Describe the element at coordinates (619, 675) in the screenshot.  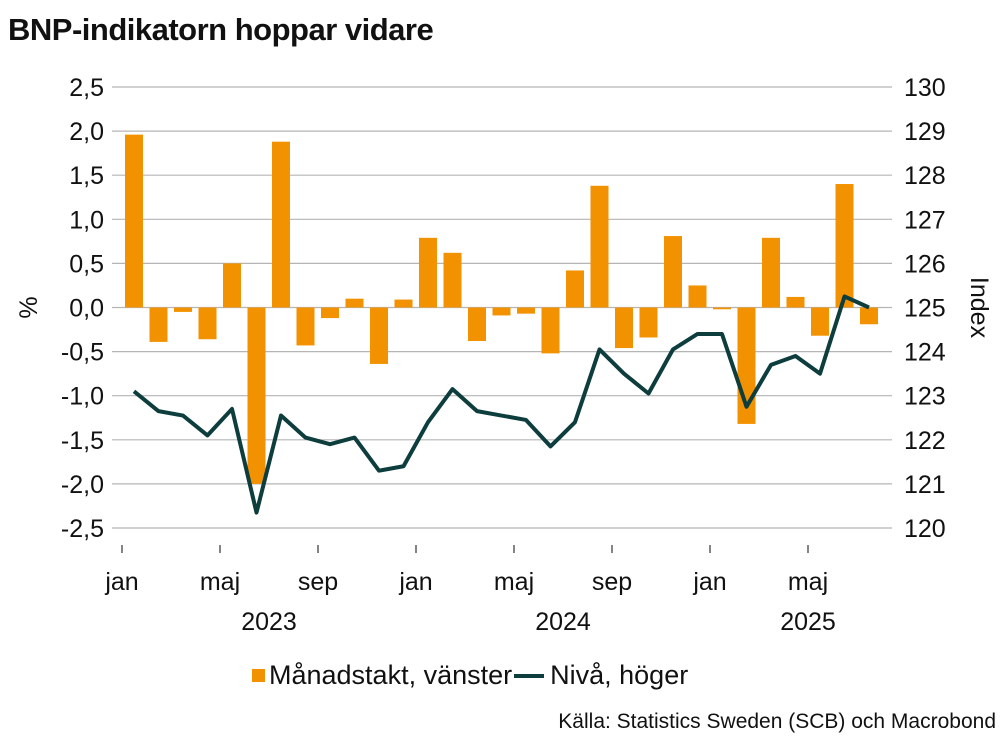
I see `legend-line-label: Nivå, höger` at that location.